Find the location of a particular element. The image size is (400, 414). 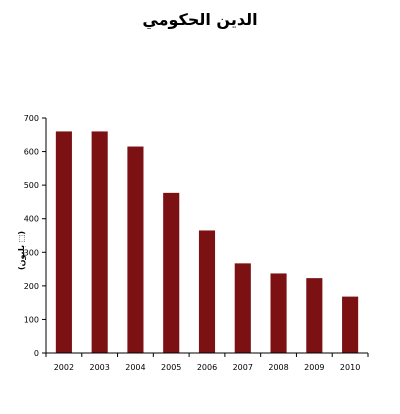

y-tick-label: 400 is located at coordinates (31, 219).